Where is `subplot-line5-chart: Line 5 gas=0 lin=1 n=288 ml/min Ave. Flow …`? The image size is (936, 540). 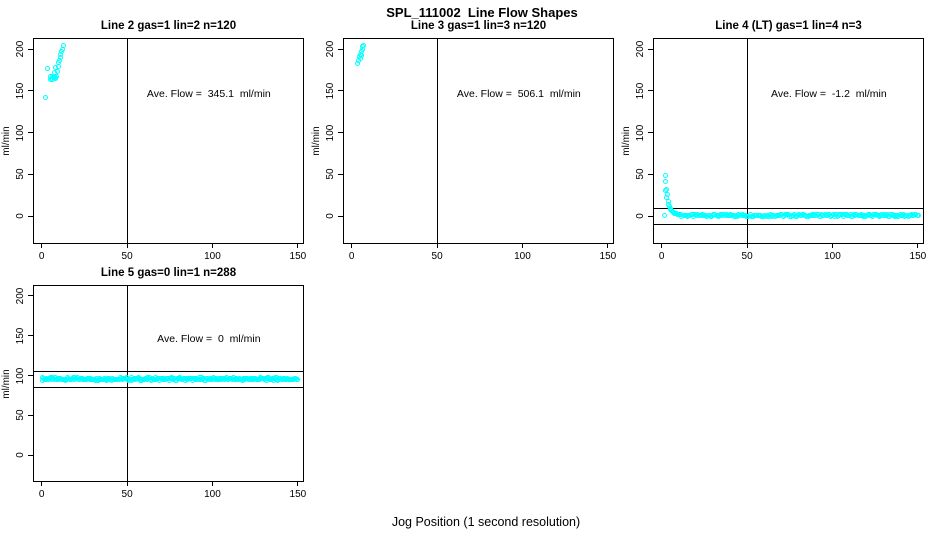
subplot-line5-chart: Line 5 gas=0 lin=1 n=288 ml/min Ave. Flow … is located at coordinates (153, 383).